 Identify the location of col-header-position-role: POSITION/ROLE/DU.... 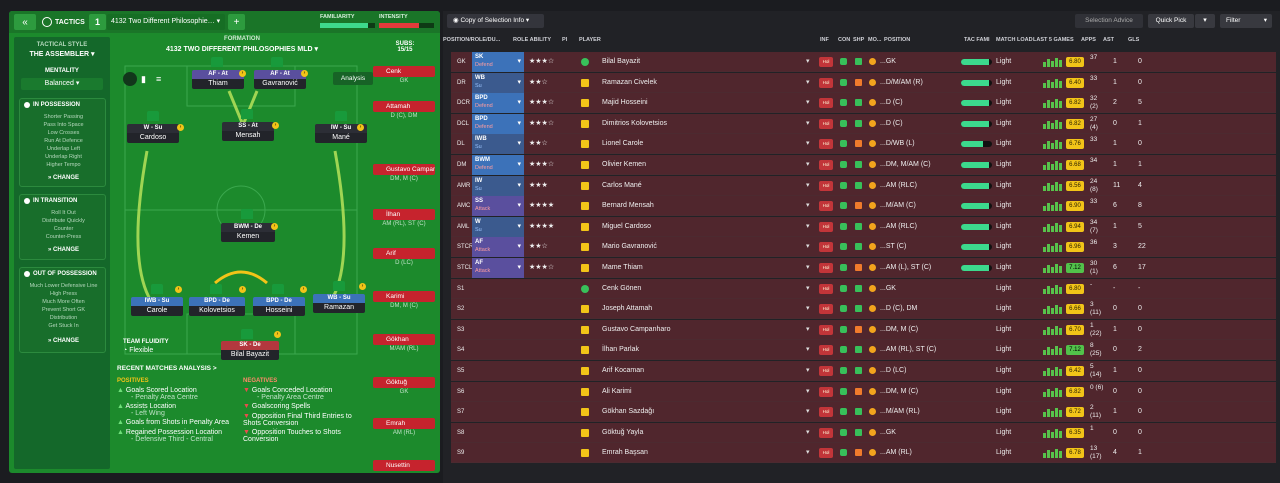
(472, 40).